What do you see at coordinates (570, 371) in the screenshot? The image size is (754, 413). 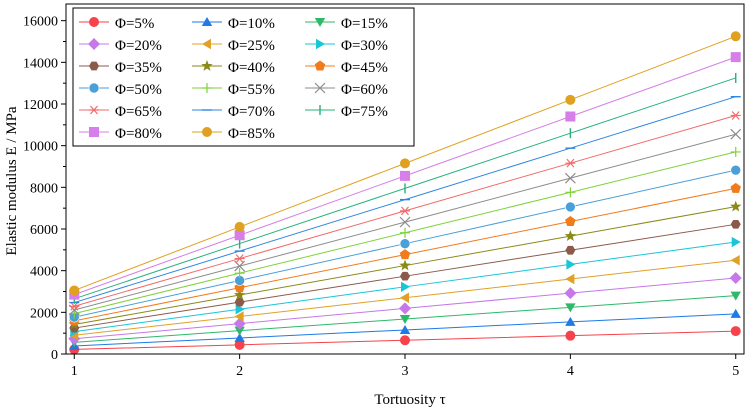 I see `x-tick-label-4: 4` at bounding box center [570, 371].